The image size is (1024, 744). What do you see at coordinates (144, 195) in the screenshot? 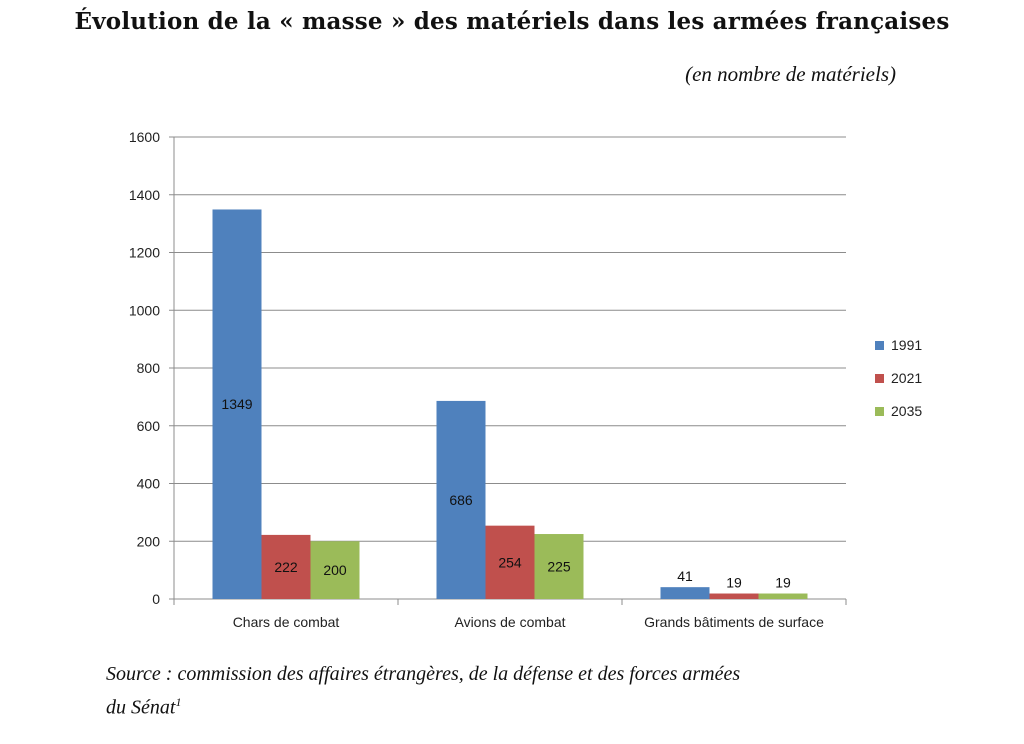
I see `y-tick-label: 1400` at bounding box center [144, 195].